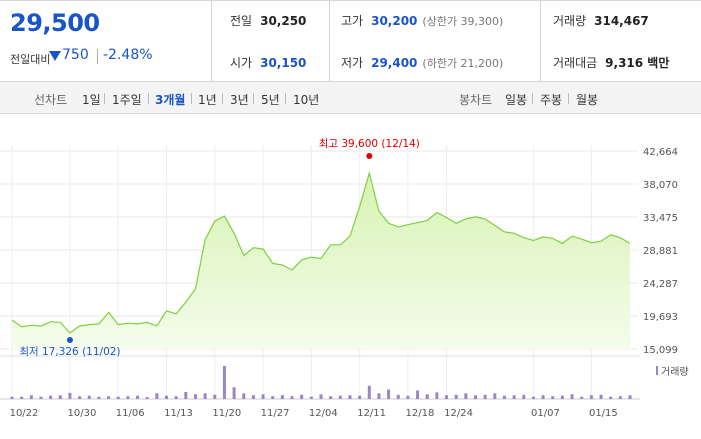 Image resolution: width=701 pixels, height=439 pixels. I want to click on x-tick-label: 11/06, so click(130, 413).